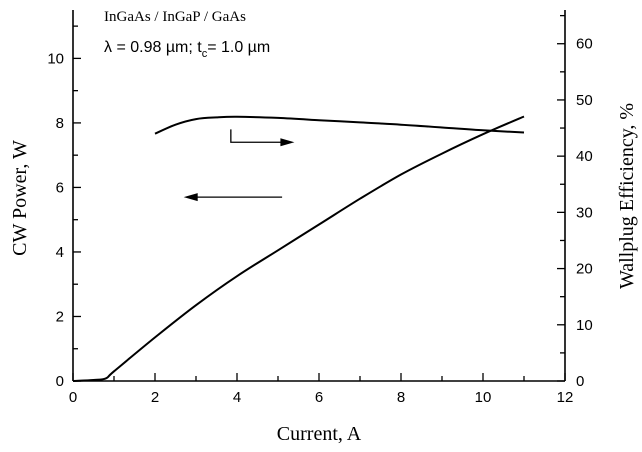 The height and width of the screenshot is (452, 642). Describe the element at coordinates (238, 47) in the screenshot. I see `conditions-suffix: = 1.0 µm` at that location.